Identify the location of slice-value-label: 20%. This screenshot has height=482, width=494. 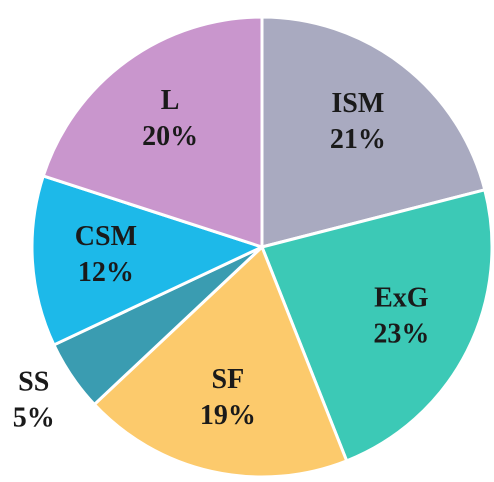
(170, 136).